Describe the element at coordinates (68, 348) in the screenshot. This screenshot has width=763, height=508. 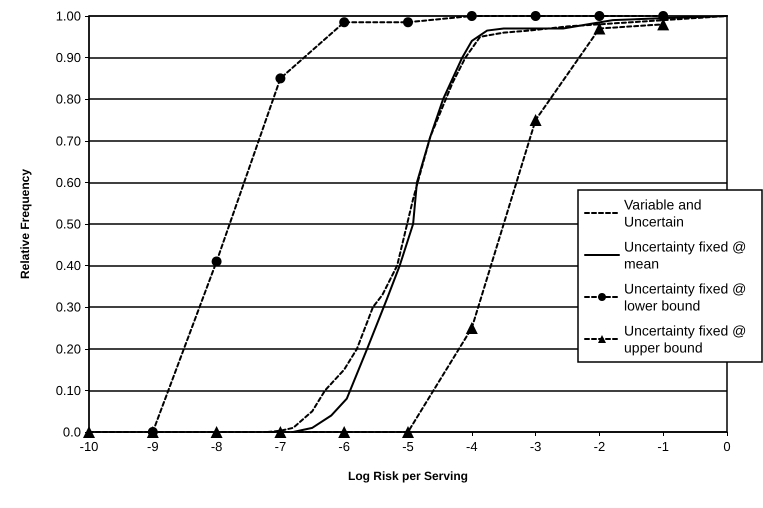
I see `y-tick-label: 0.20` at that location.